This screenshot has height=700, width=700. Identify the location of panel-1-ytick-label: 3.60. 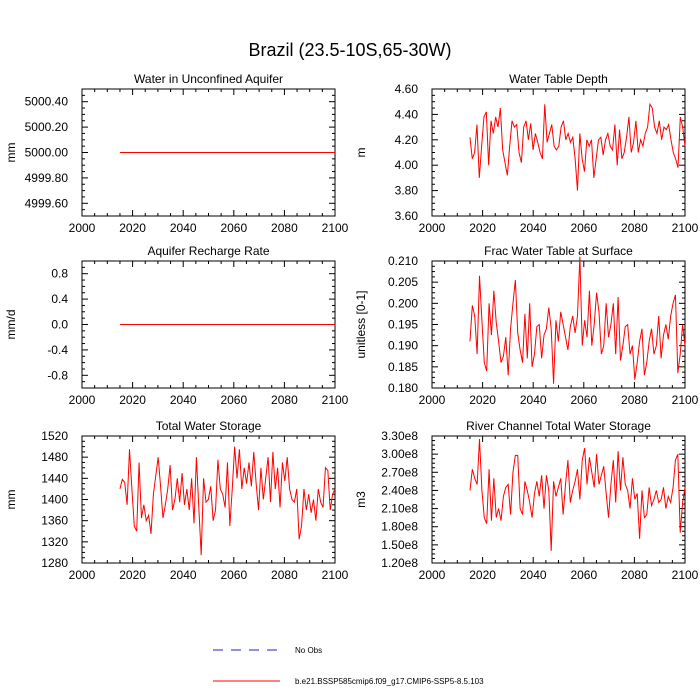
(407, 216).